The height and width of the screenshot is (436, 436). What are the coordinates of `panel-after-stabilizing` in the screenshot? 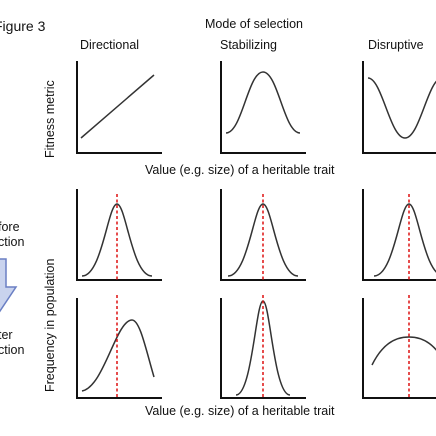 It's located at (263, 347).